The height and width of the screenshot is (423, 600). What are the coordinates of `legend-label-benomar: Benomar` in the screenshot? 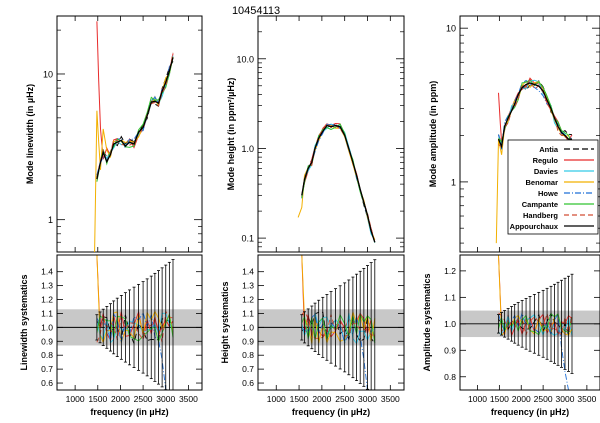 It's located at (541, 182).